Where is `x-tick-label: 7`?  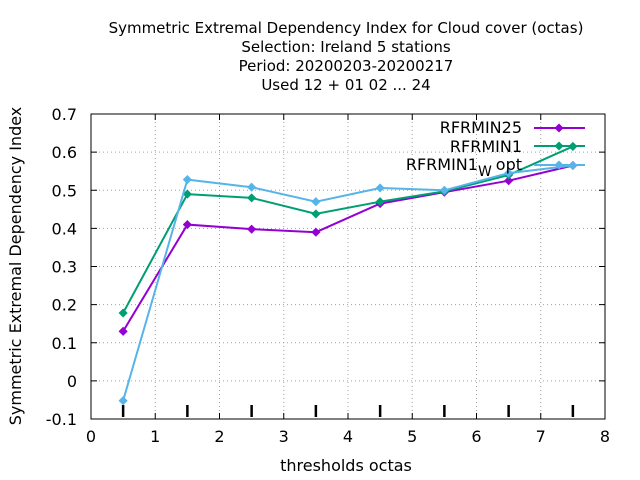 x-tick-label: 7 is located at coordinates (541, 436).